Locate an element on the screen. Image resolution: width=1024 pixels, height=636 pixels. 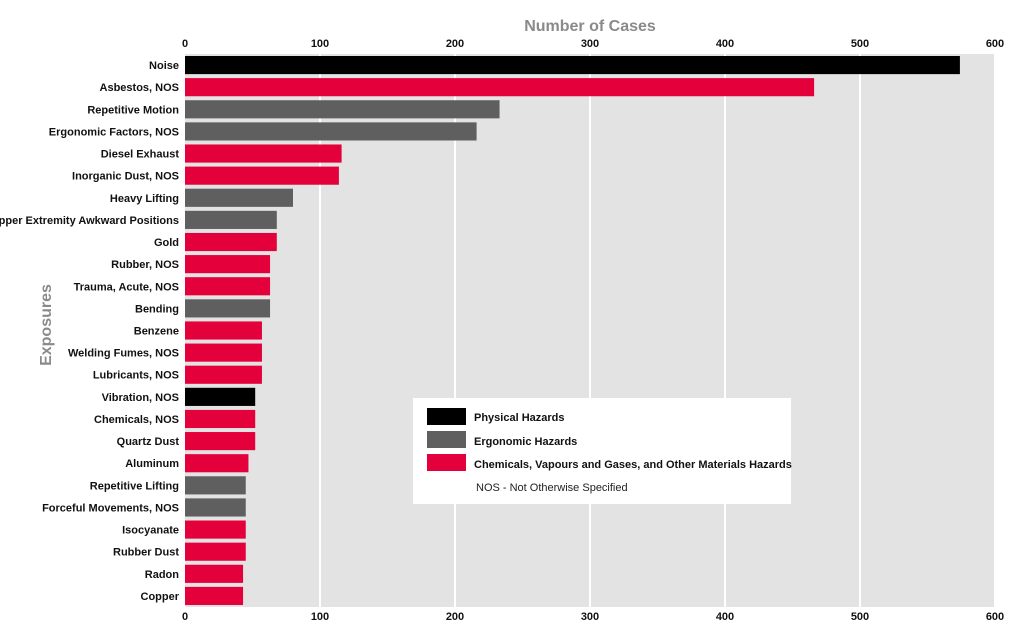
category-label: Welding Fumes, NOS is located at coordinates (123, 354).